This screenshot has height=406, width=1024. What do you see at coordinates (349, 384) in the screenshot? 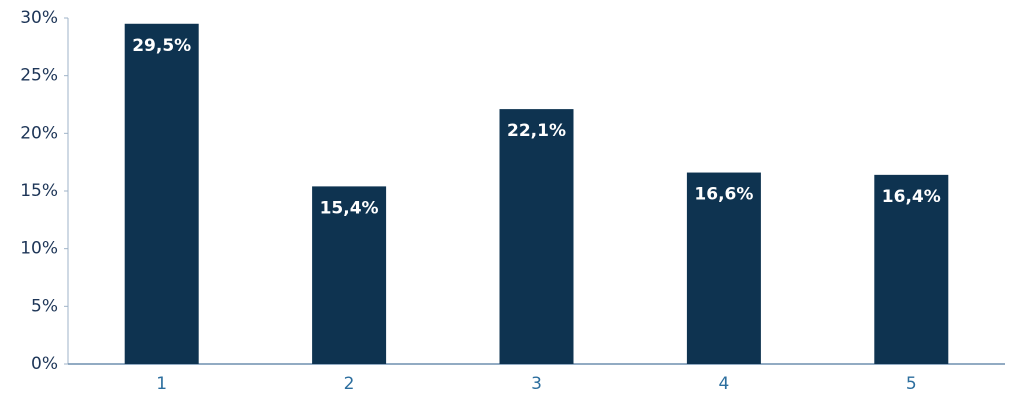
I see `x-tick-label: 2` at bounding box center [349, 384].